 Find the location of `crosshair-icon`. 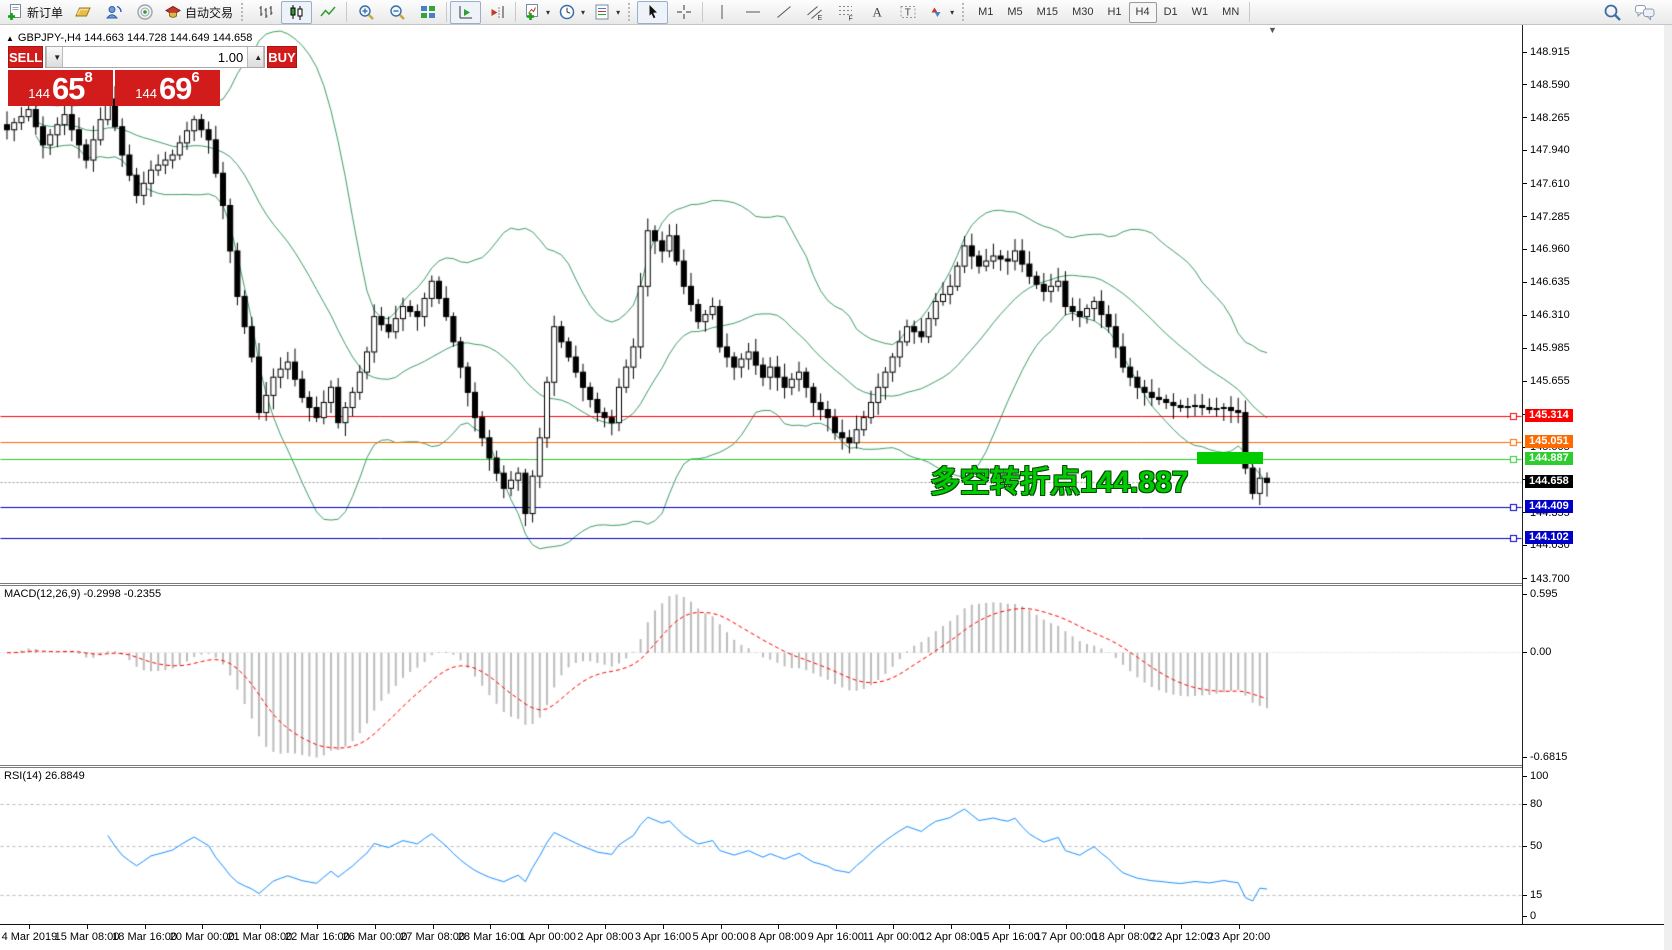

crosshair-icon is located at coordinates (684, 12).